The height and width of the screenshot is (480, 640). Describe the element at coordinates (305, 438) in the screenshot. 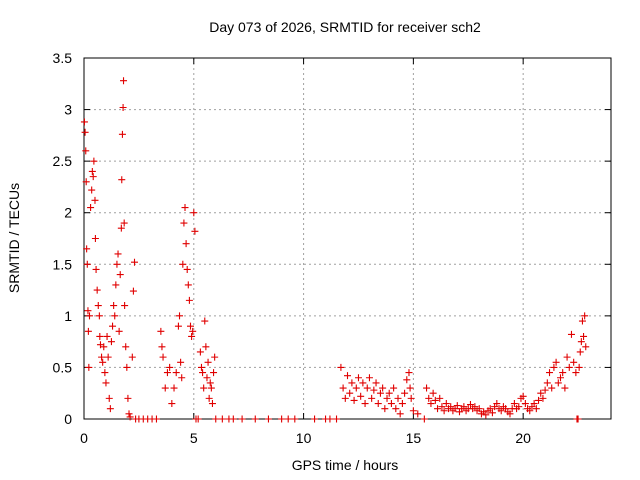

I see `x-tick-labels: 0 5 10 15 20` at that location.